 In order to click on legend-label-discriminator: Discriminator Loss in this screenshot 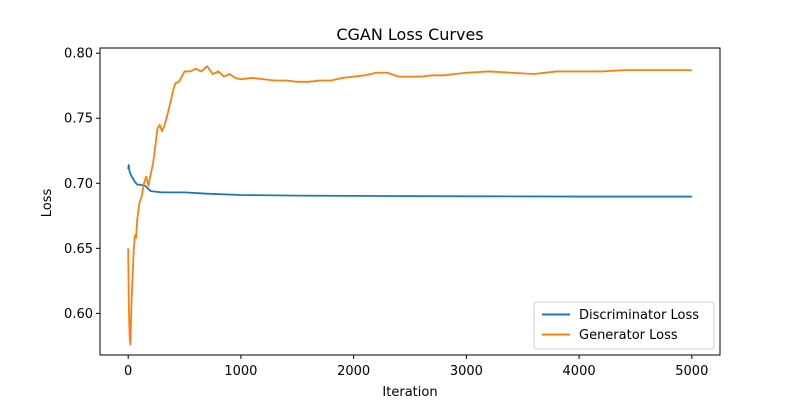, I will do `click(639, 315)`.